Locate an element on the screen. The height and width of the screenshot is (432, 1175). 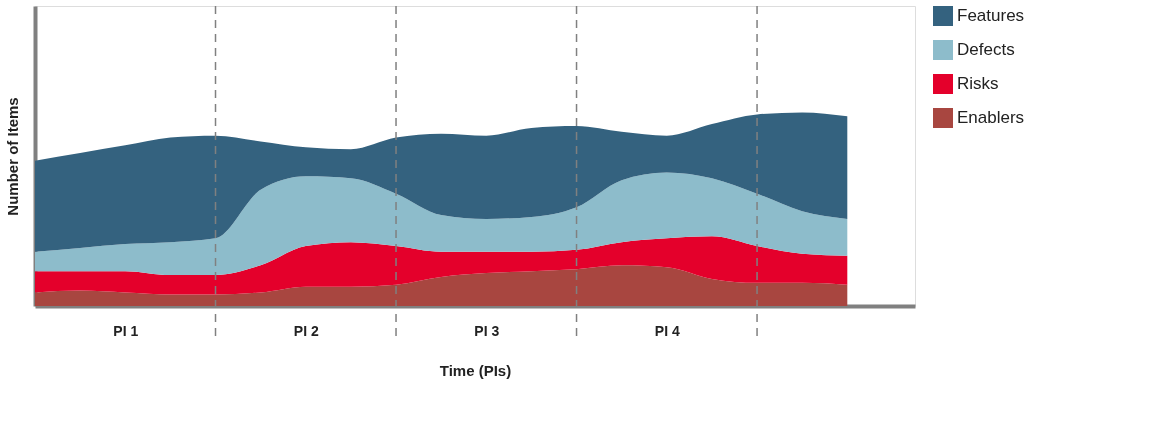
legend-label: Features is located at coordinates (991, 15).